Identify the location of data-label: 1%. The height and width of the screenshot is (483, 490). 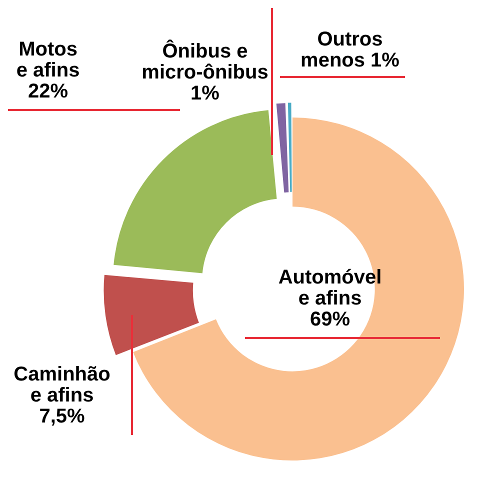
(205, 93).